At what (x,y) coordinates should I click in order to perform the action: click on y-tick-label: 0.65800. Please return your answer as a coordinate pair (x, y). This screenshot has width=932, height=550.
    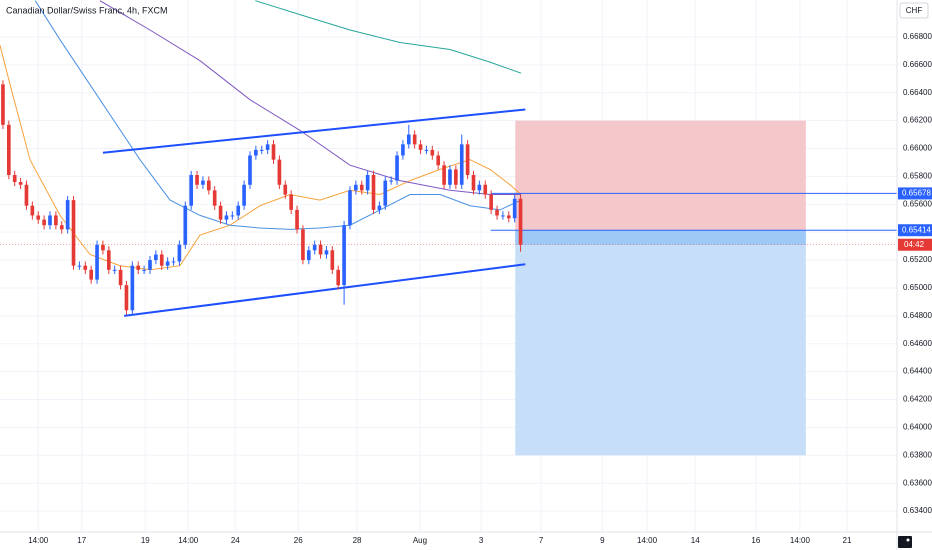
    Looking at the image, I should click on (917, 176).